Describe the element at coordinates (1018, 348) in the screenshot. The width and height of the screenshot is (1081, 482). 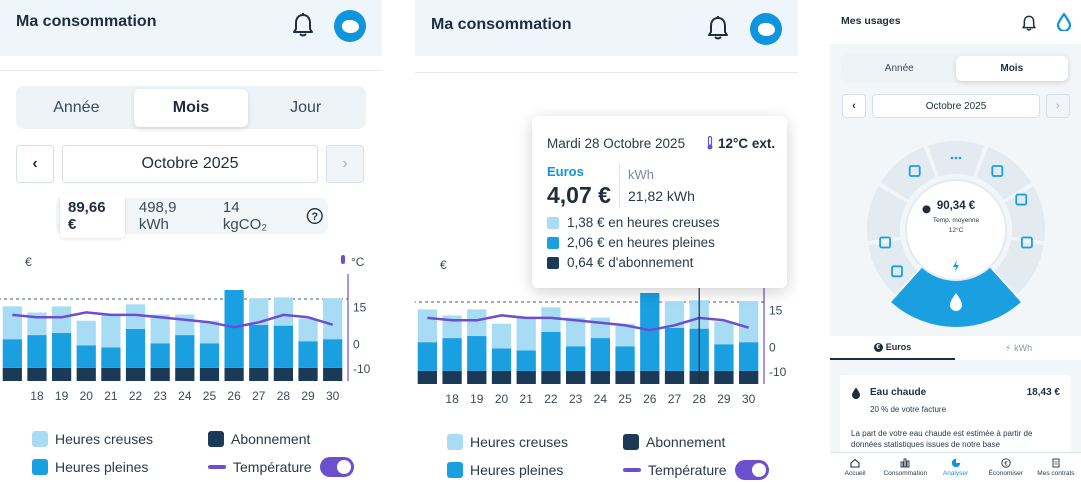
I see `unit-tab-kwh: ⚡ kWh` at that location.